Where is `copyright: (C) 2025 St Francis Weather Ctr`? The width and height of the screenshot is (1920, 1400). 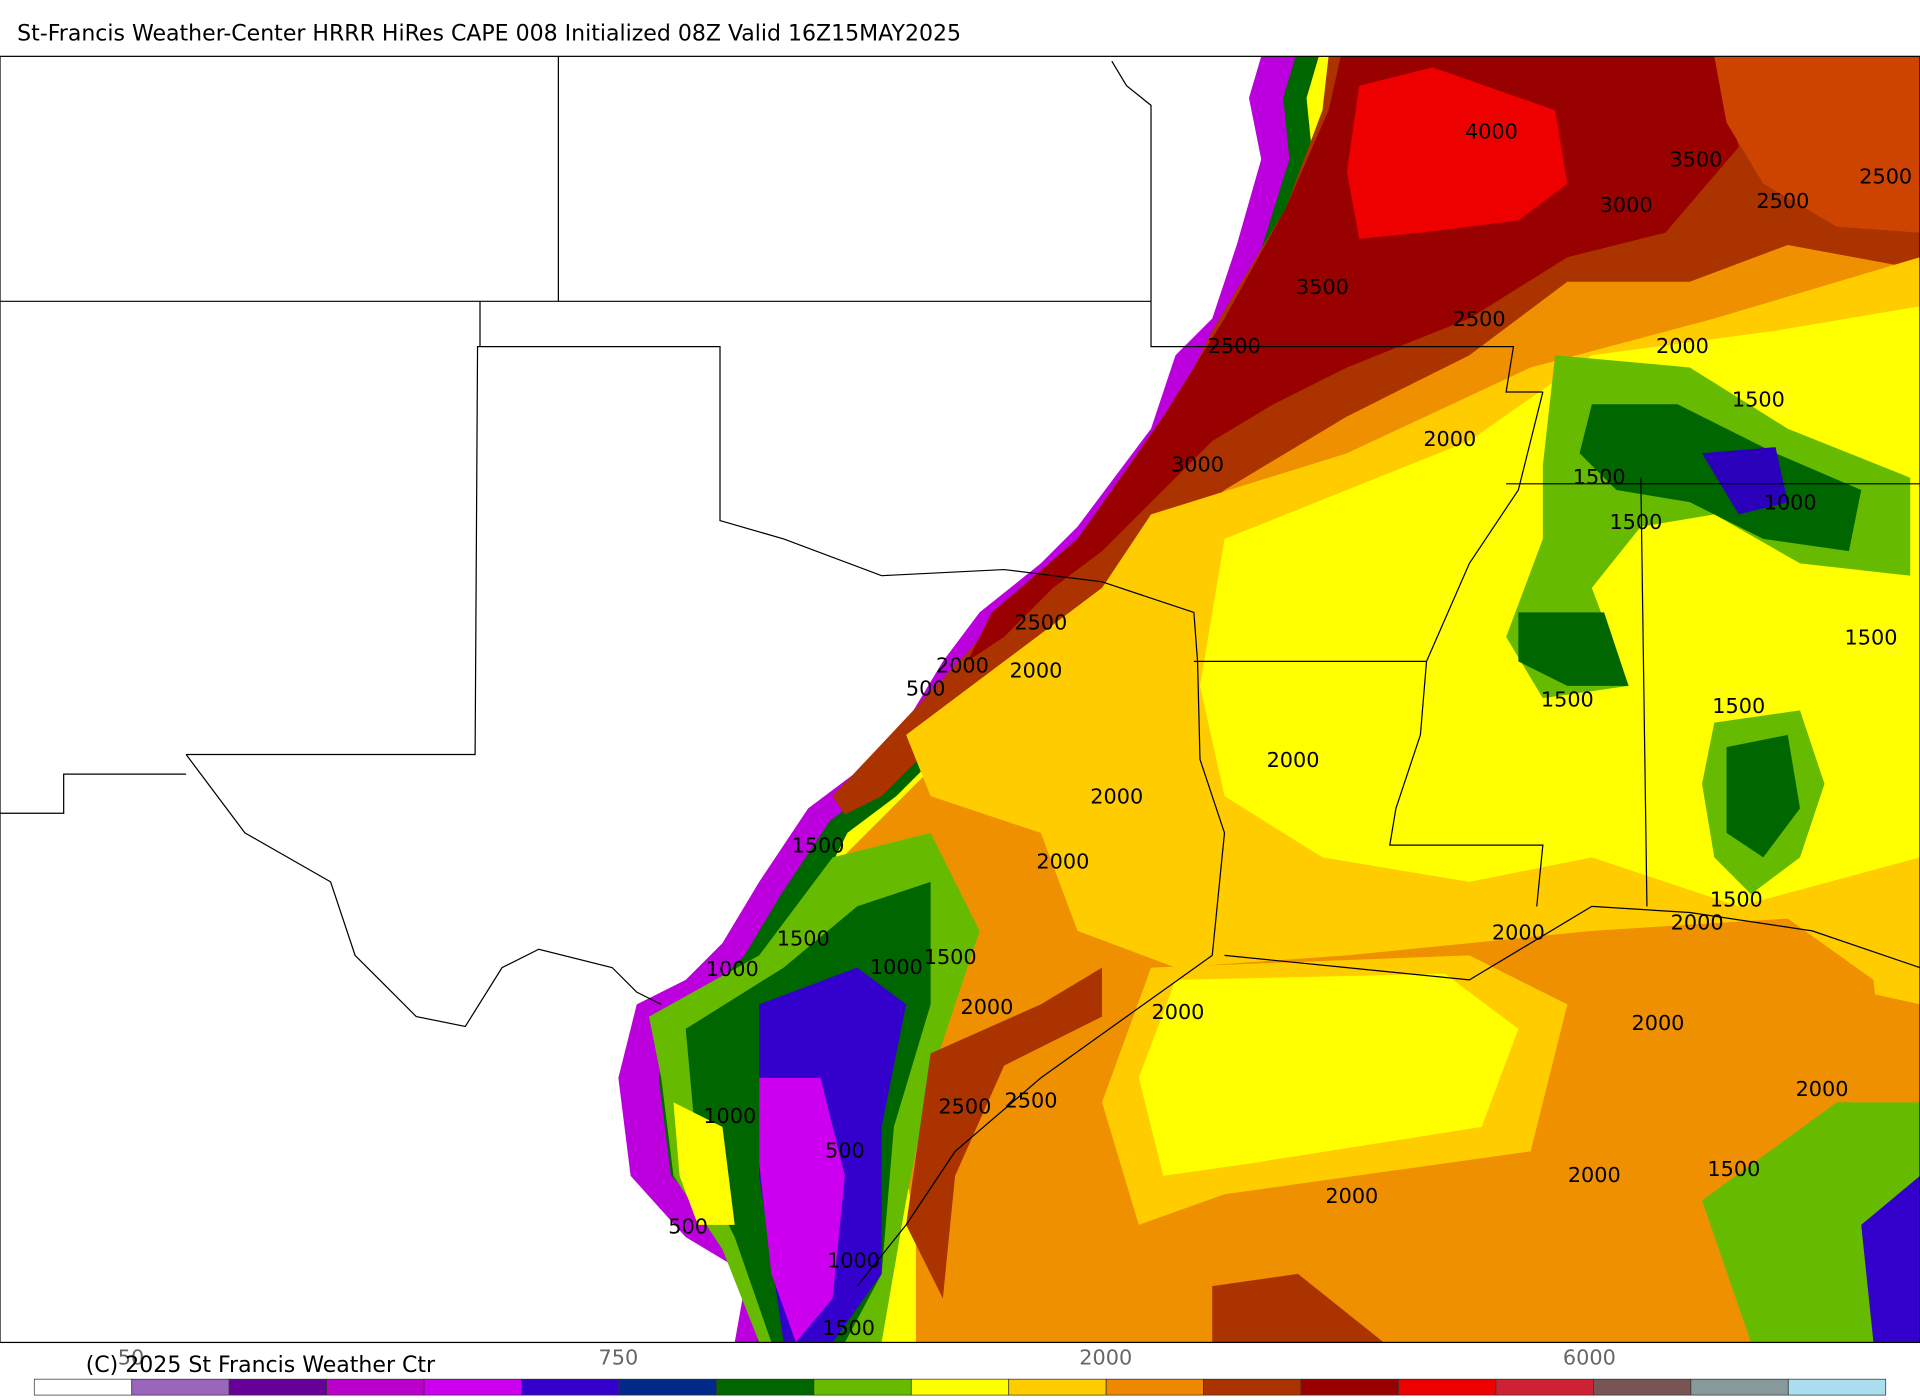
copyright: (C) 2025 St Francis Weather Ctr is located at coordinates (261, 1365).